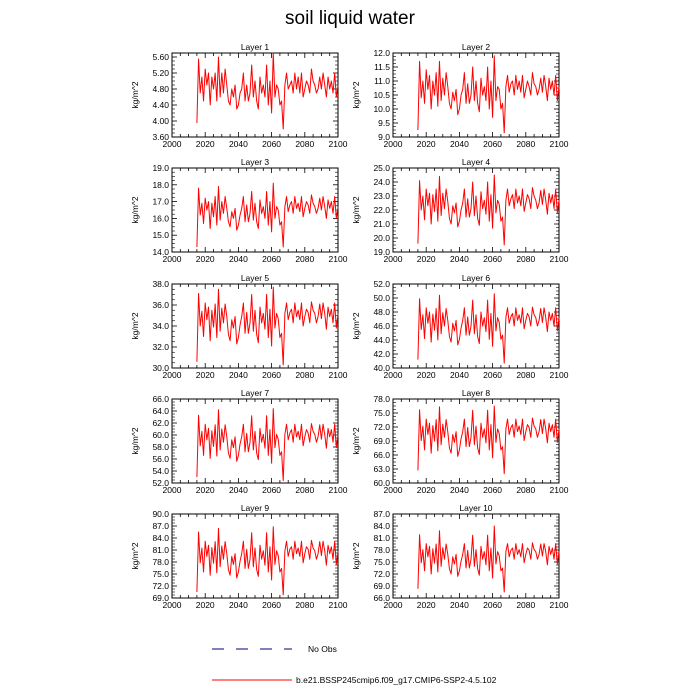 The image size is (700, 700). Describe the element at coordinates (381, 53) in the screenshot. I see `y-tick-label: 12.0` at that location.